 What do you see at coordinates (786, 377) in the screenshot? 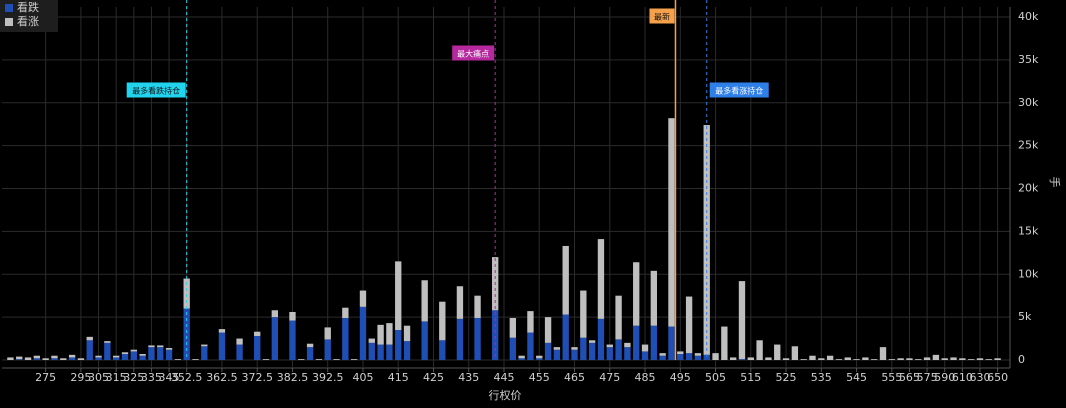
I see `x-tick-label: 525` at bounding box center [786, 377].